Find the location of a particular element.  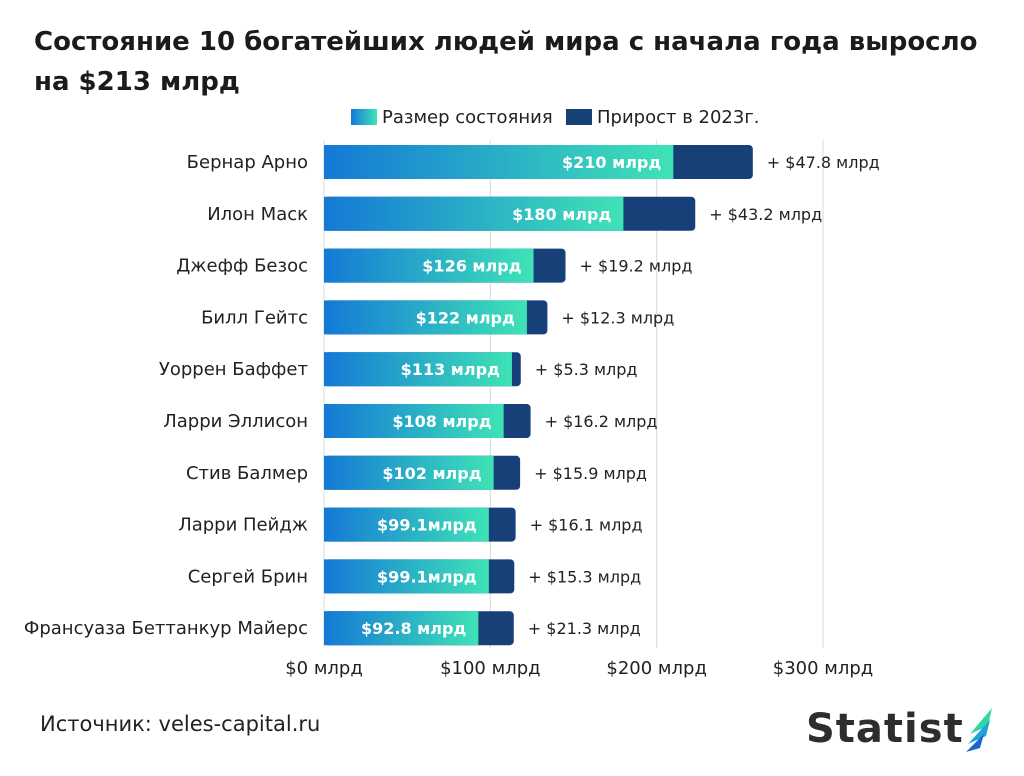

category-label: Бернар Арно is located at coordinates (247, 162).